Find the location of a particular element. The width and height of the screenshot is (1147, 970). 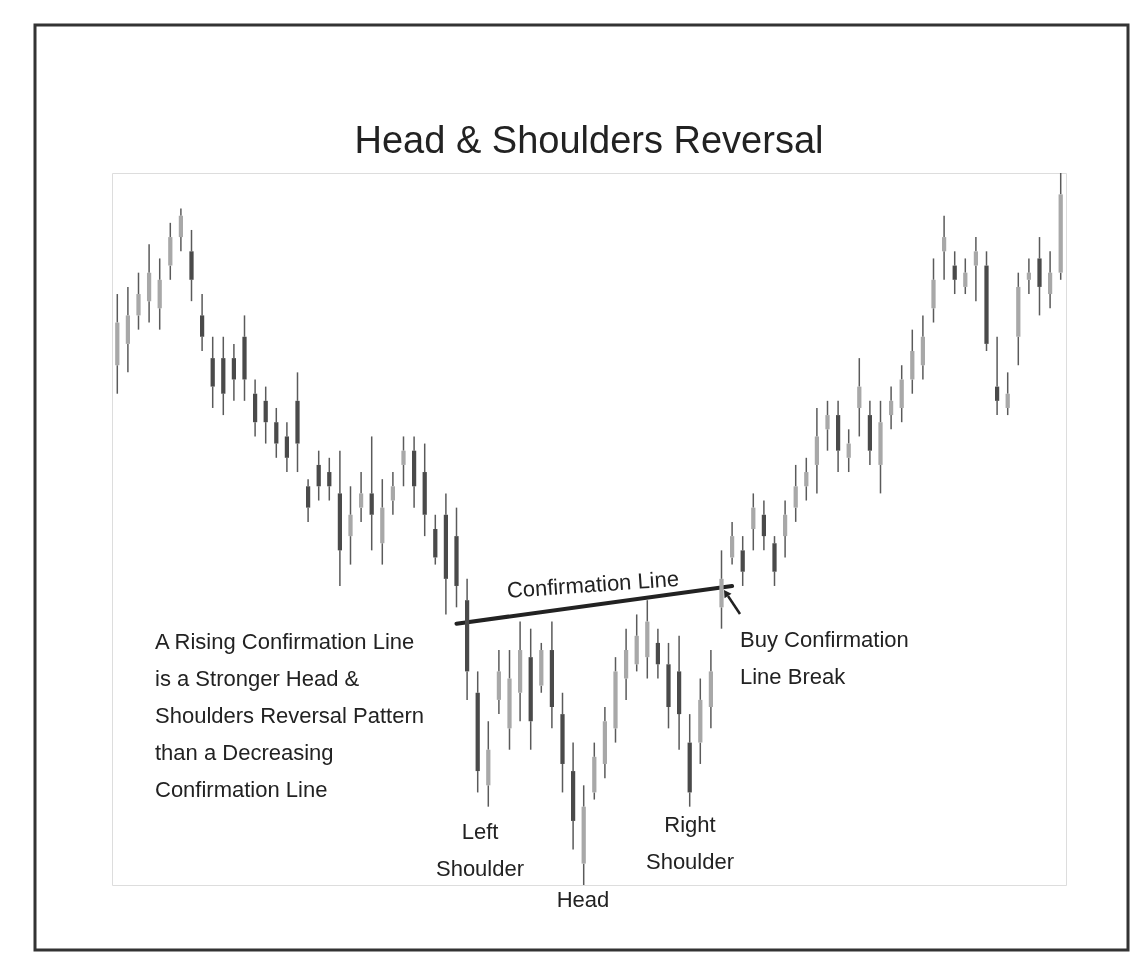

legend-label: Confirmation Line is located at coordinates (592, 584).